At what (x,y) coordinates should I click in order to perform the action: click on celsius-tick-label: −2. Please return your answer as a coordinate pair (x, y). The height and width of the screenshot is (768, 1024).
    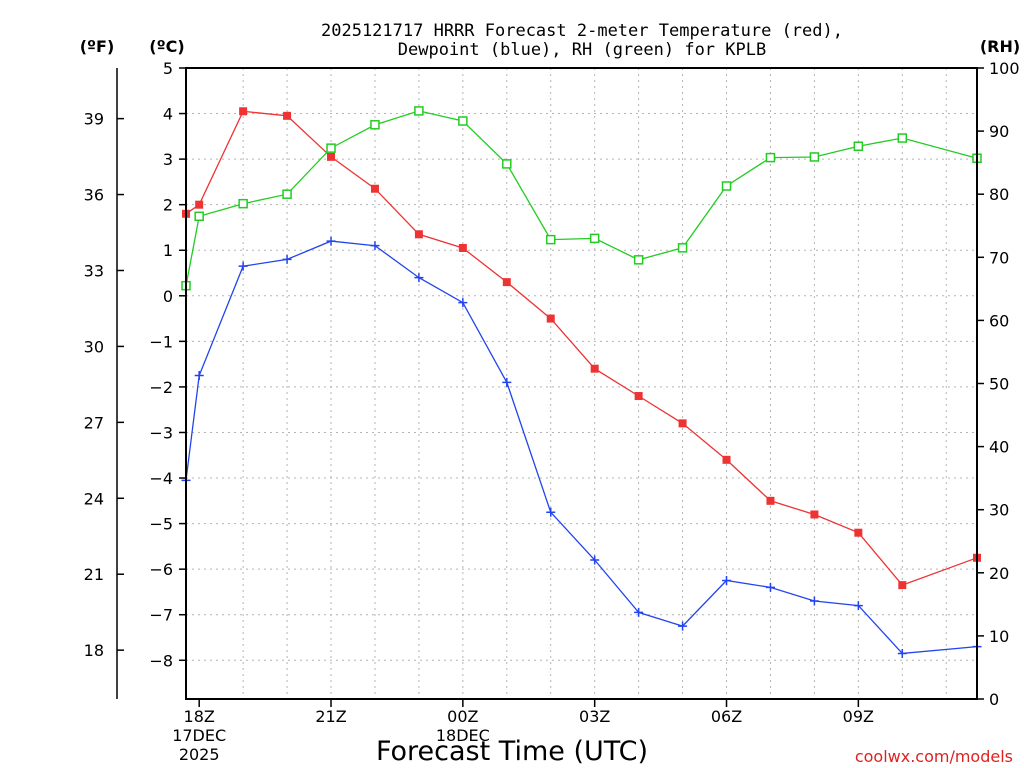
    Looking at the image, I should click on (161, 387).